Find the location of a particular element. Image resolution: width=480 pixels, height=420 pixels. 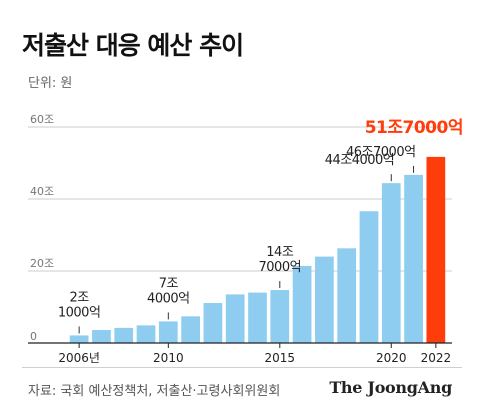

bar-2009 is located at coordinates (146, 334).